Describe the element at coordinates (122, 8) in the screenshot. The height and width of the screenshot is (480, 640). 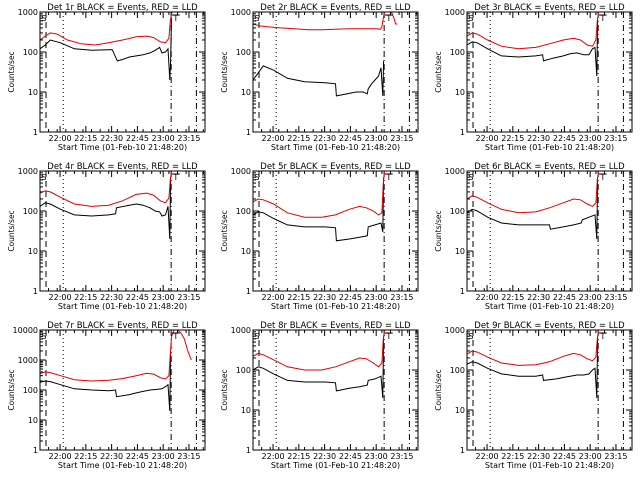
I see `chart-title: Det 1r BLACK = Events, RED = LLD` at that location.